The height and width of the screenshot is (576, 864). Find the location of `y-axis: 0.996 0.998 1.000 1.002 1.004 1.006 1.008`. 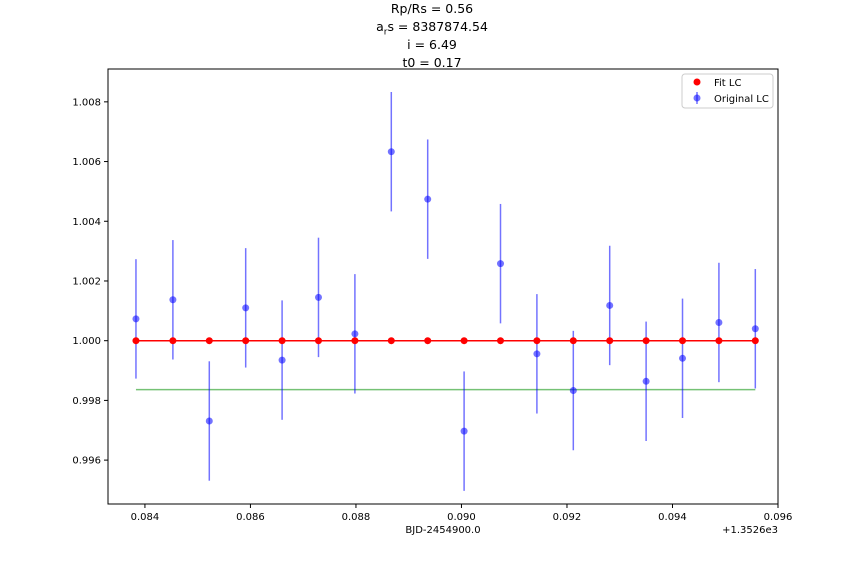

y-axis: 0.996 0.998 1.000 1.002 1.004 1.006 1.008 is located at coordinates (90, 282).